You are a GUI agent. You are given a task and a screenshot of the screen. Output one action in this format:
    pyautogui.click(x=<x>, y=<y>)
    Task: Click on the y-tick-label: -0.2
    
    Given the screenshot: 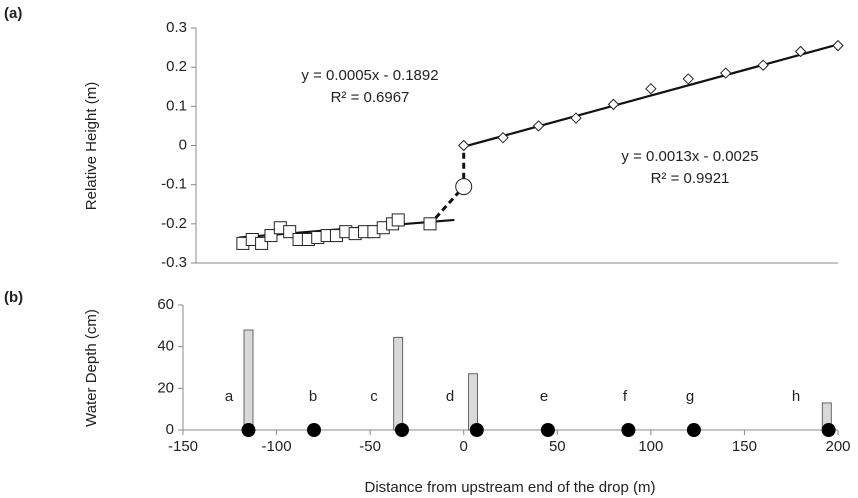 What is the action you would take?
    pyautogui.click(x=174, y=223)
    